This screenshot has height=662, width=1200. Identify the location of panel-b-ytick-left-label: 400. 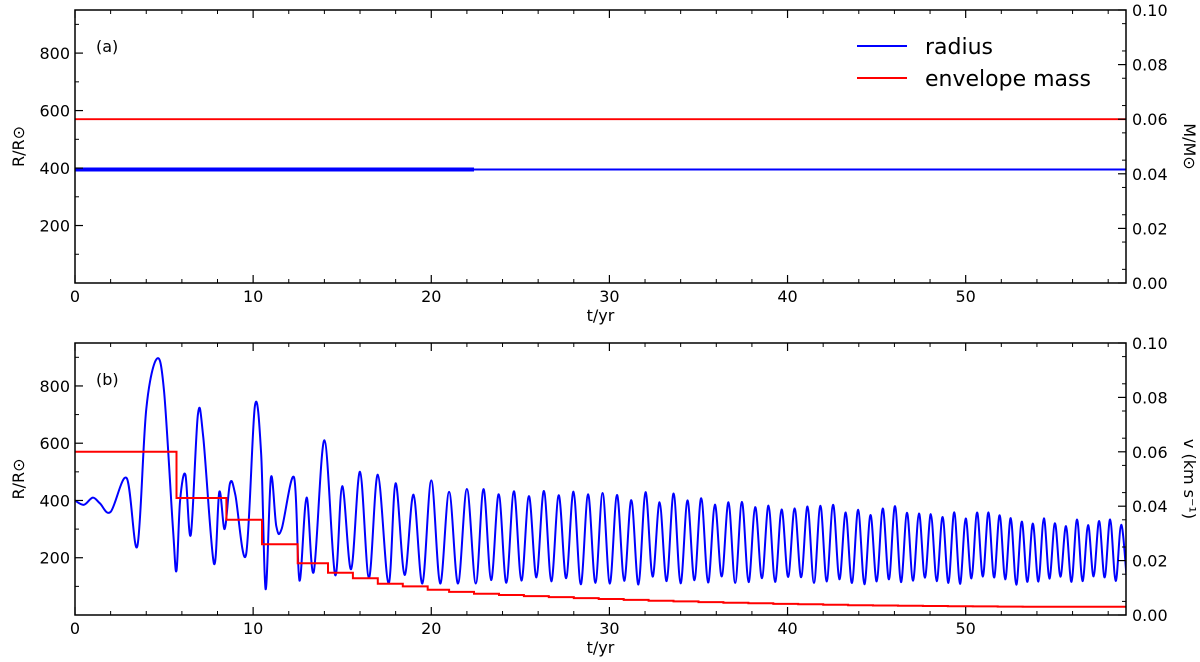
(54, 500).